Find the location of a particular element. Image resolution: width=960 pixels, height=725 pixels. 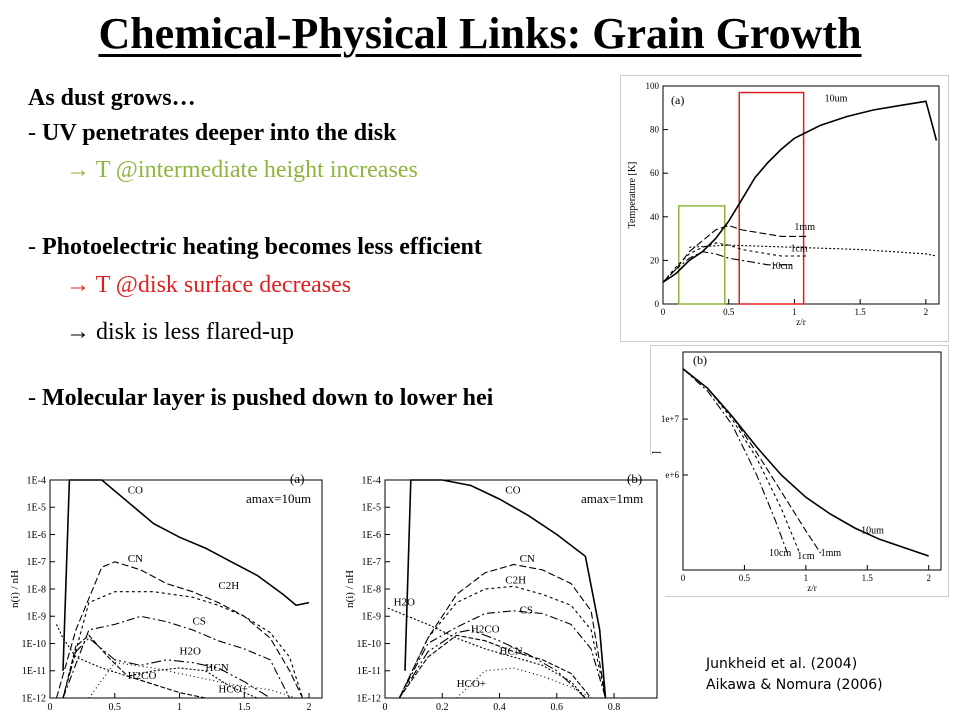

series-label: H2O is located at coordinates (190, 651).